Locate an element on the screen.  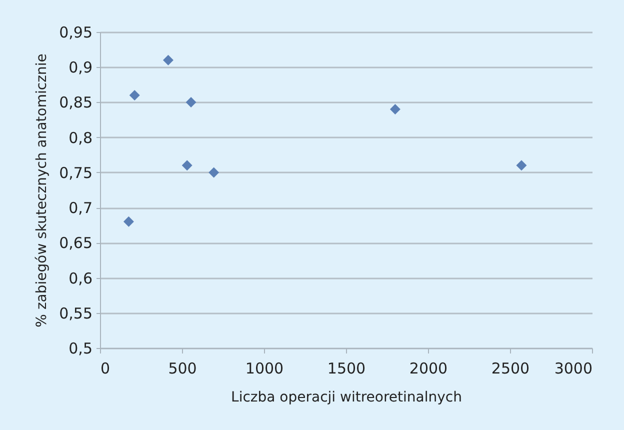
y-tick-label: 0,6 is located at coordinates (80, 278).